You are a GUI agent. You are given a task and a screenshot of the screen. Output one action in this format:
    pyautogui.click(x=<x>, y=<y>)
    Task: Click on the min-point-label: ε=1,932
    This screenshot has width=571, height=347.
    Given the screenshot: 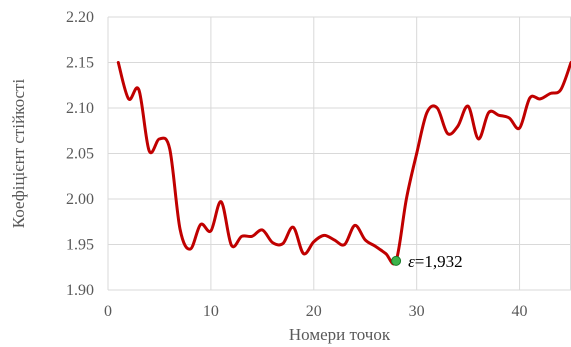 What is the action you would take?
    pyautogui.click(x=435, y=261)
    